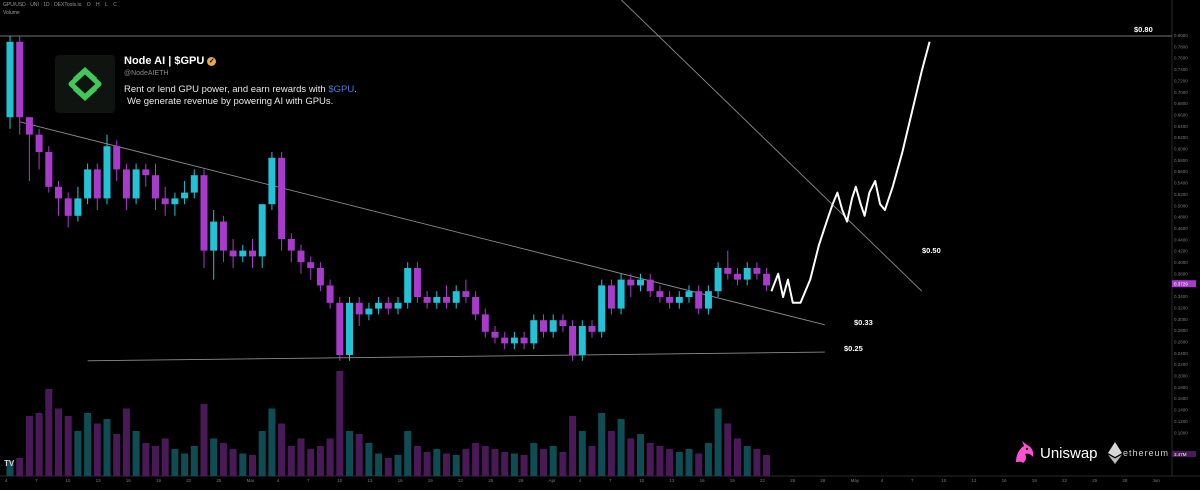  I want to click on y-tick-label: 0.6200, so click(1181, 137).